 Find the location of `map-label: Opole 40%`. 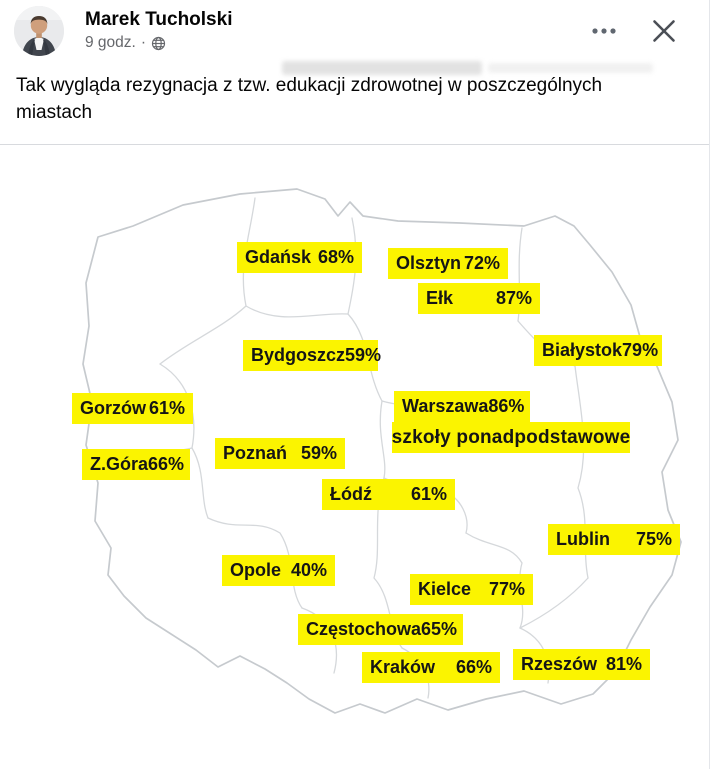

map-label: Opole 40% is located at coordinates (278, 570).